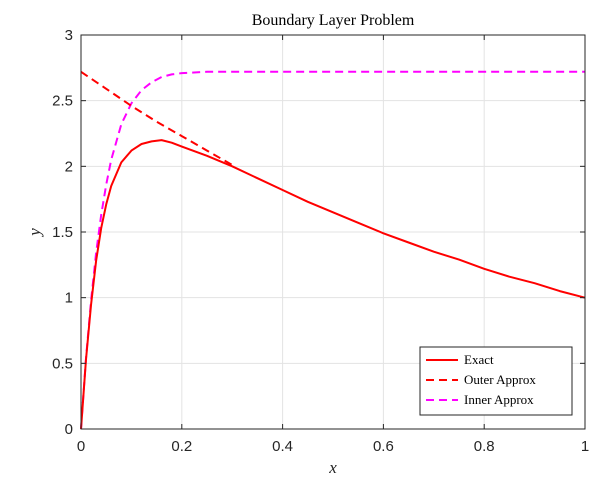 The height and width of the screenshot is (482, 590). I want to click on y-tick-label: 3, so click(69, 35).